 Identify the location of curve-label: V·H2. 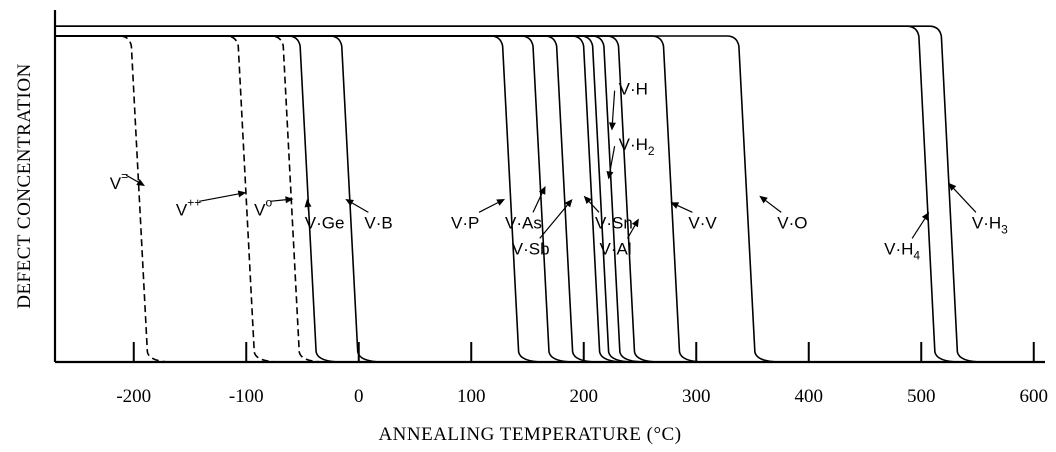
(637, 146).